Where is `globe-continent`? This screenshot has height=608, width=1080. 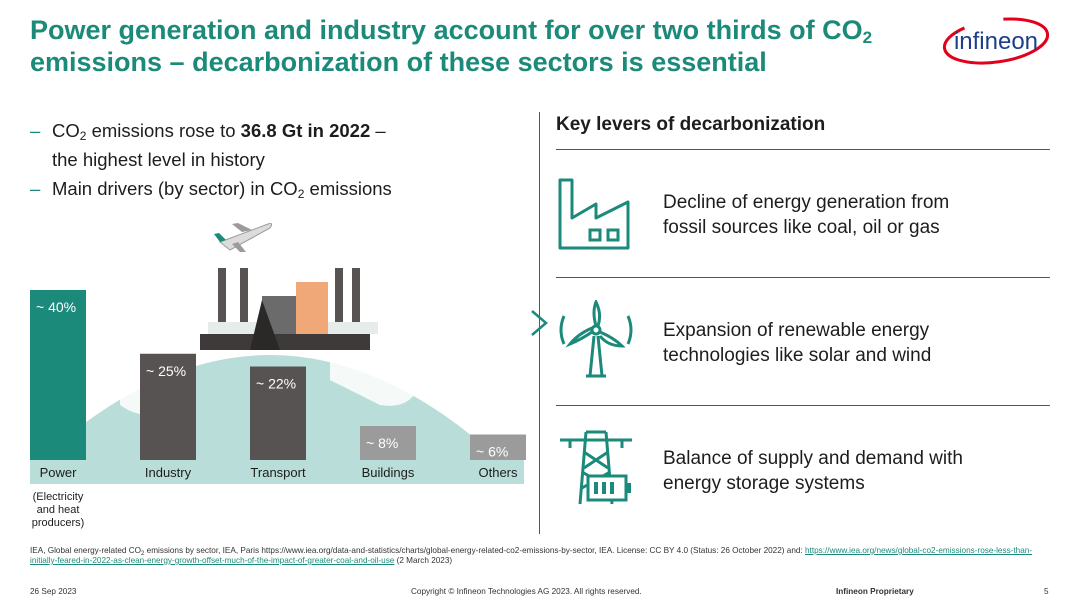
globe-continent is located at coordinates (375, 381).